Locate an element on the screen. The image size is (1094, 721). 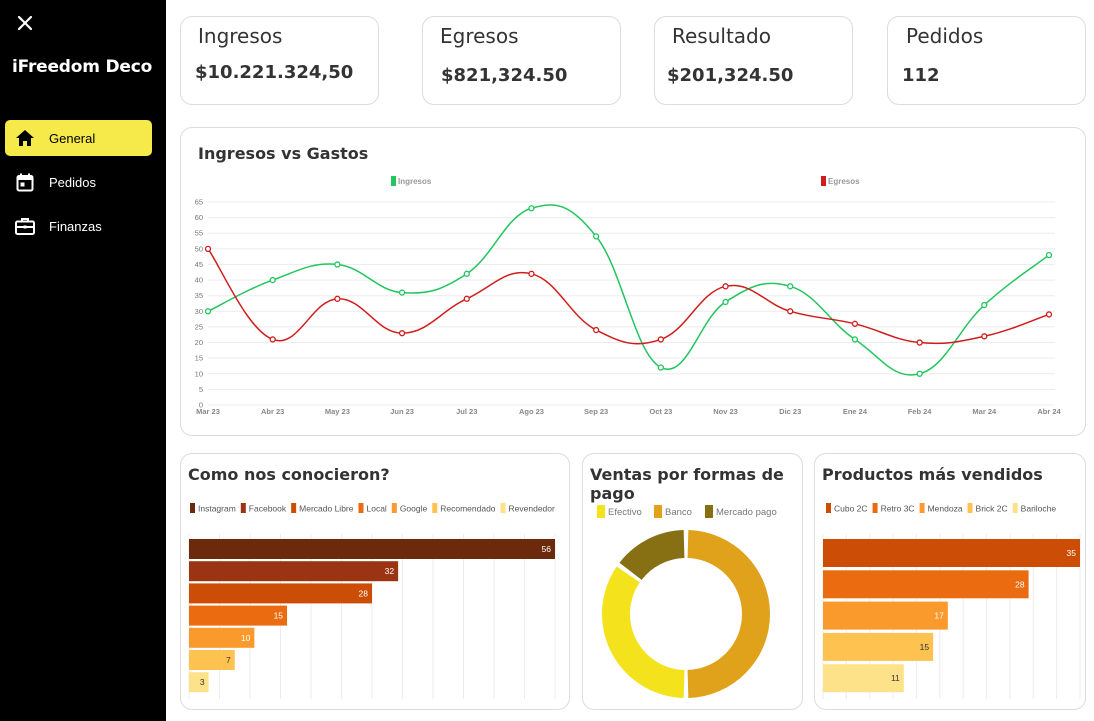
y-tick-label: 0 is located at coordinates (201, 405).